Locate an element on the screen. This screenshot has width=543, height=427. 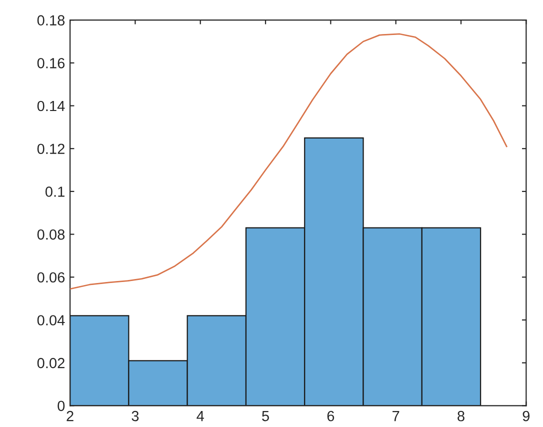
x-tick-label: 4 is located at coordinates (200, 416).